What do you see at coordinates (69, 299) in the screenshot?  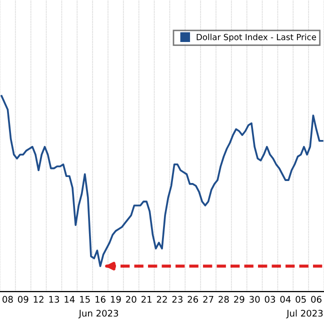 I see `x-tick-label: 14` at bounding box center [69, 299].